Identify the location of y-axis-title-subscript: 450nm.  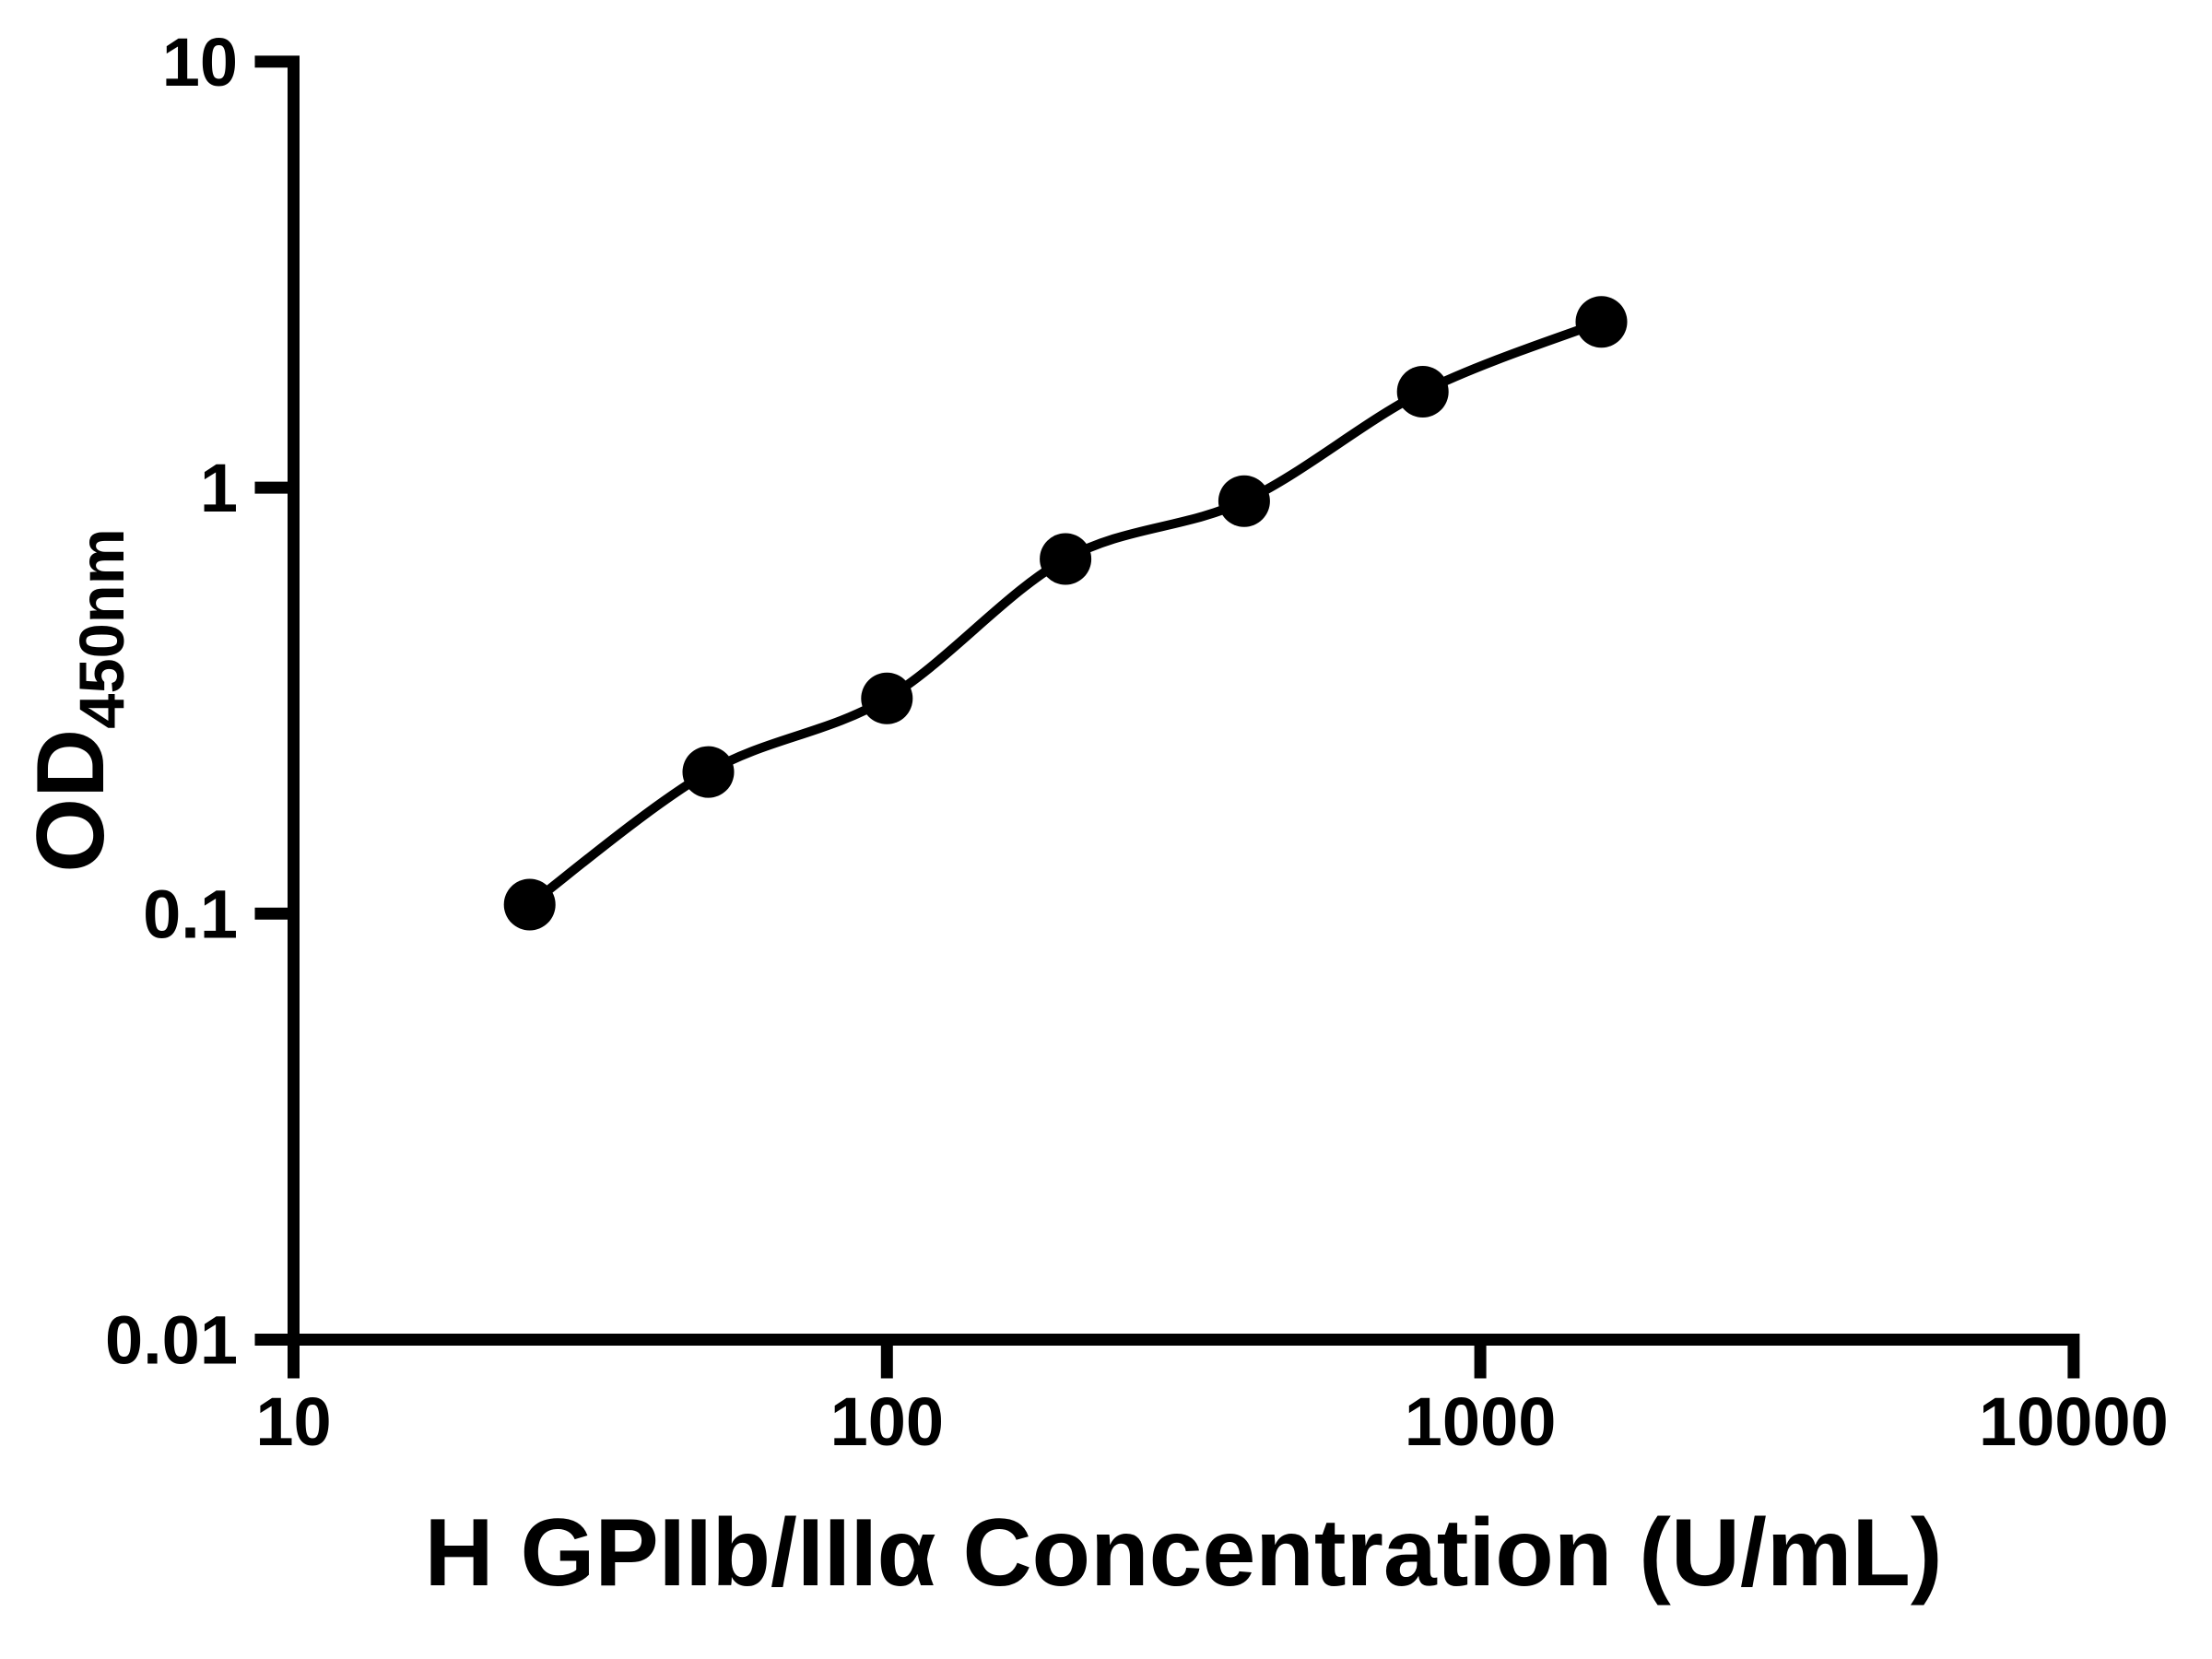
(101, 628).